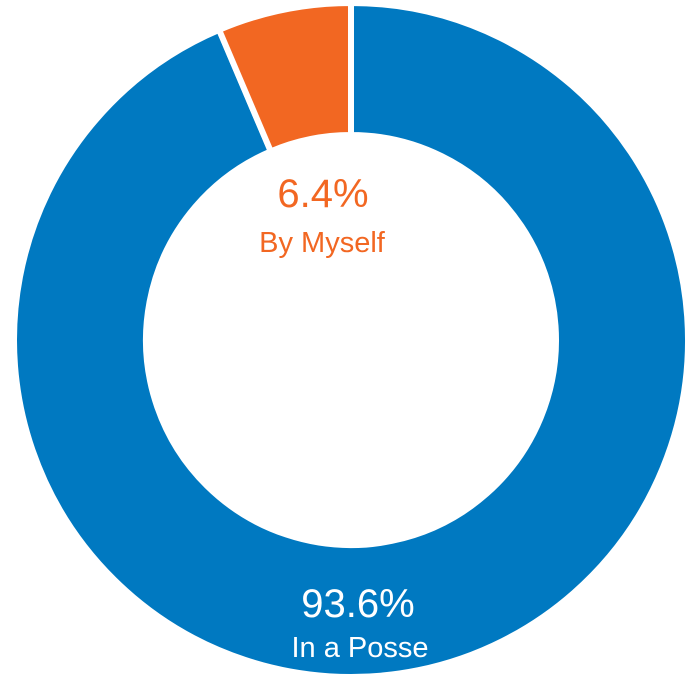  What do you see at coordinates (322, 194) in the screenshot?
I see `value-label-by-myself: 6.4%` at bounding box center [322, 194].